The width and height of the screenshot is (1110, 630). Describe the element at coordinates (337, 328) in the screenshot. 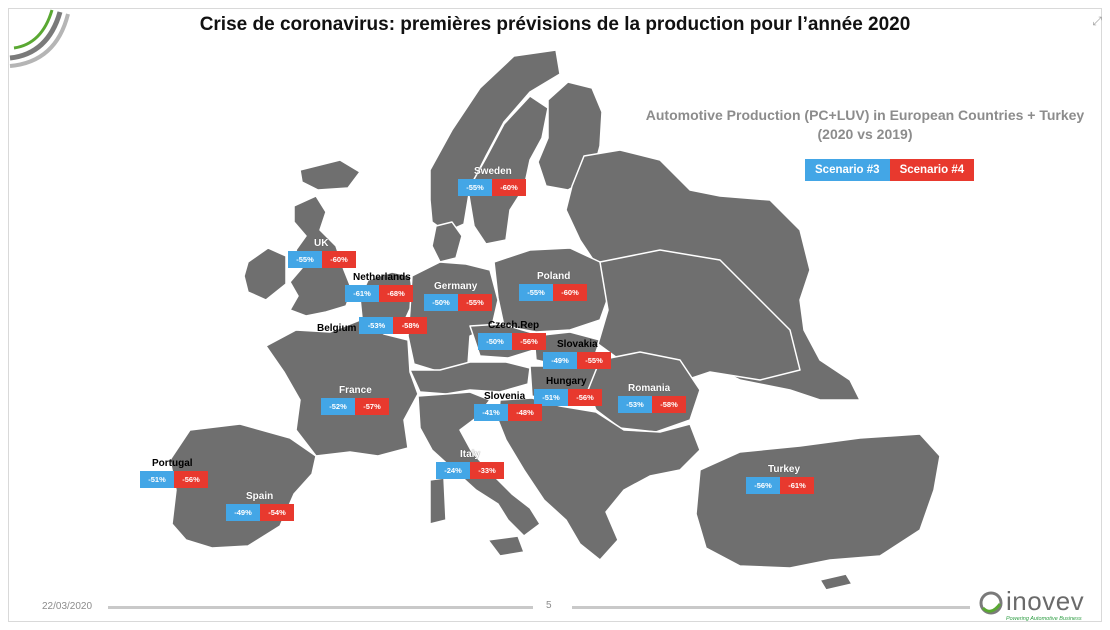

I see `country-name: Belgium` at that location.